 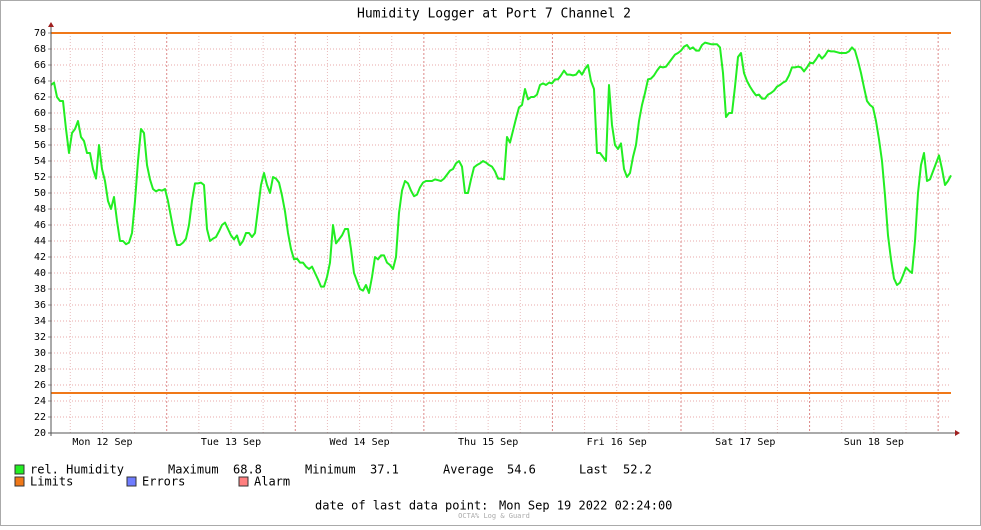 I want to click on y-tick-label: 66, so click(x=40, y=65).